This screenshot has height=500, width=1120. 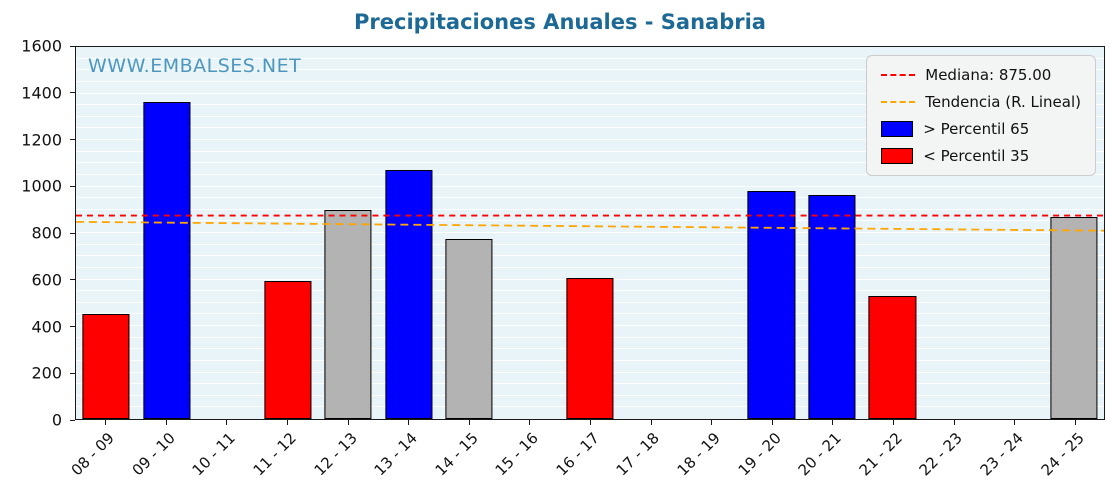 What do you see at coordinates (759, 454) in the screenshot?
I see `x-tick-label: 19 - 20` at bounding box center [759, 454].